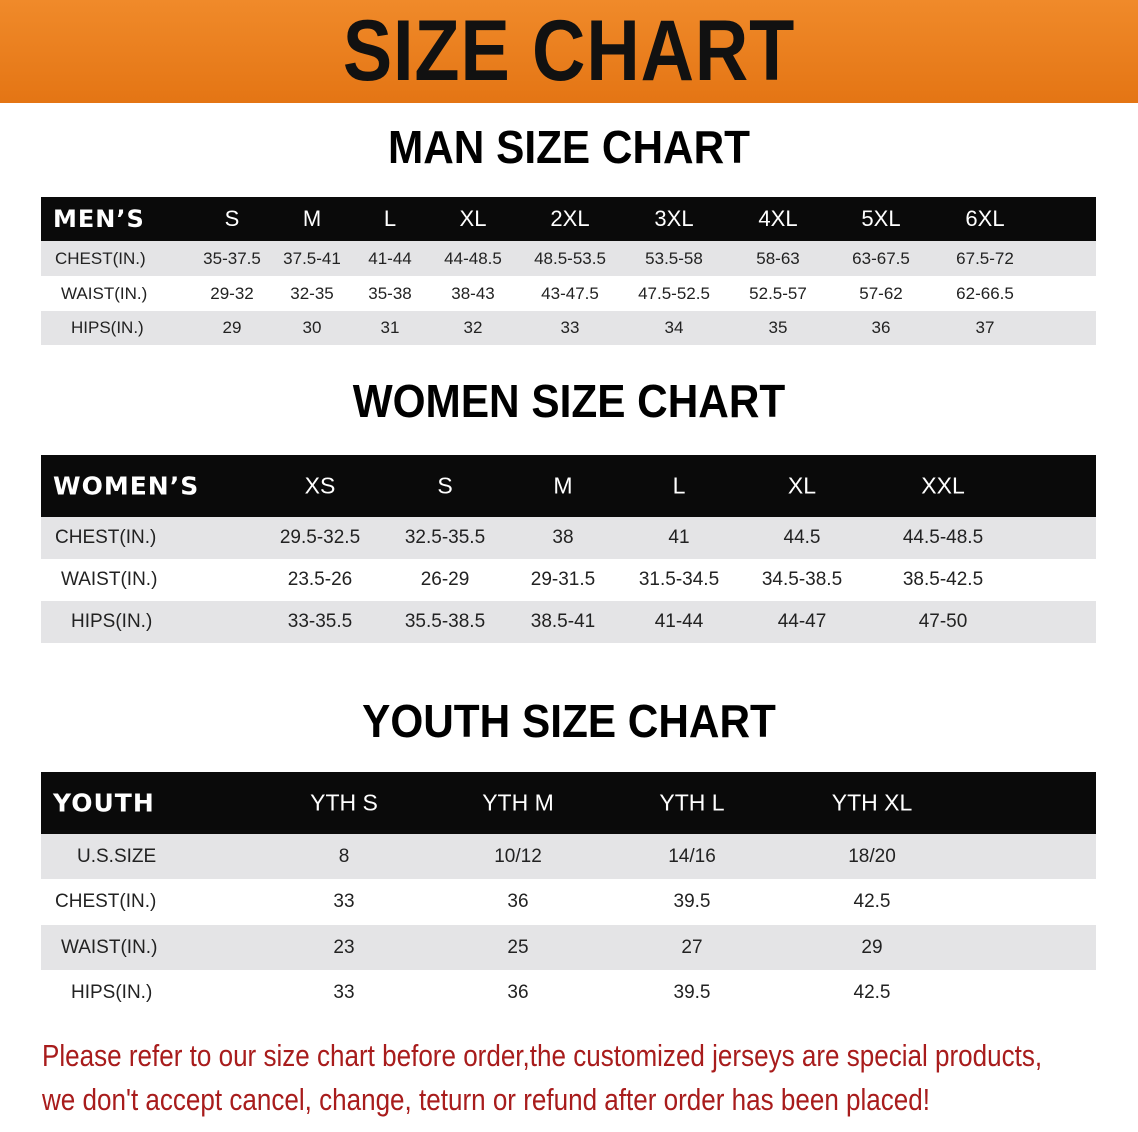 The image size is (1138, 1132). I want to click on women-section-title: WOMEN SIZE CHART, so click(569, 401).